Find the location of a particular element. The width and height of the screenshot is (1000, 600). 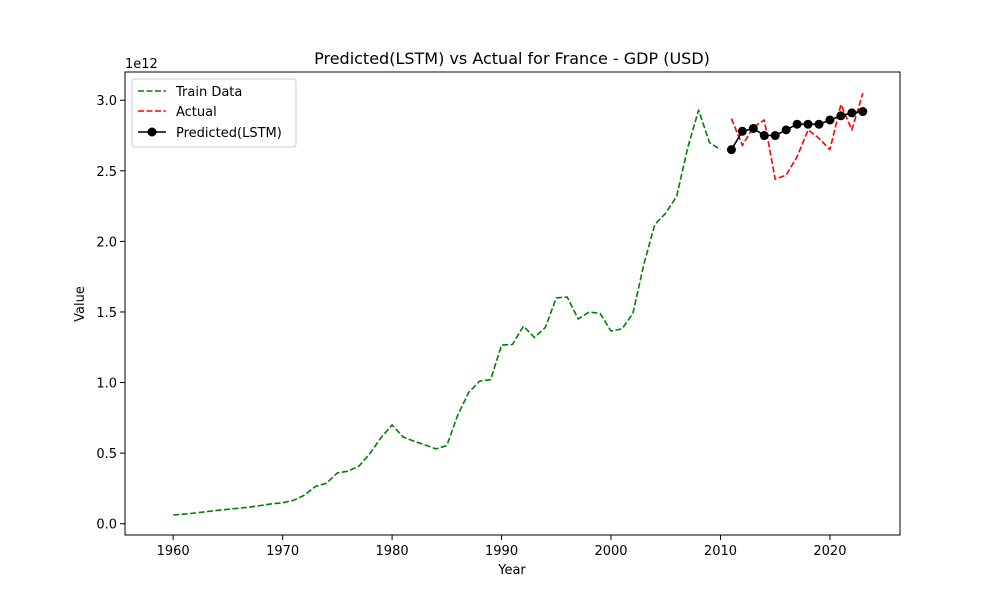

y-tick-label: 2.5 is located at coordinates (106, 172).